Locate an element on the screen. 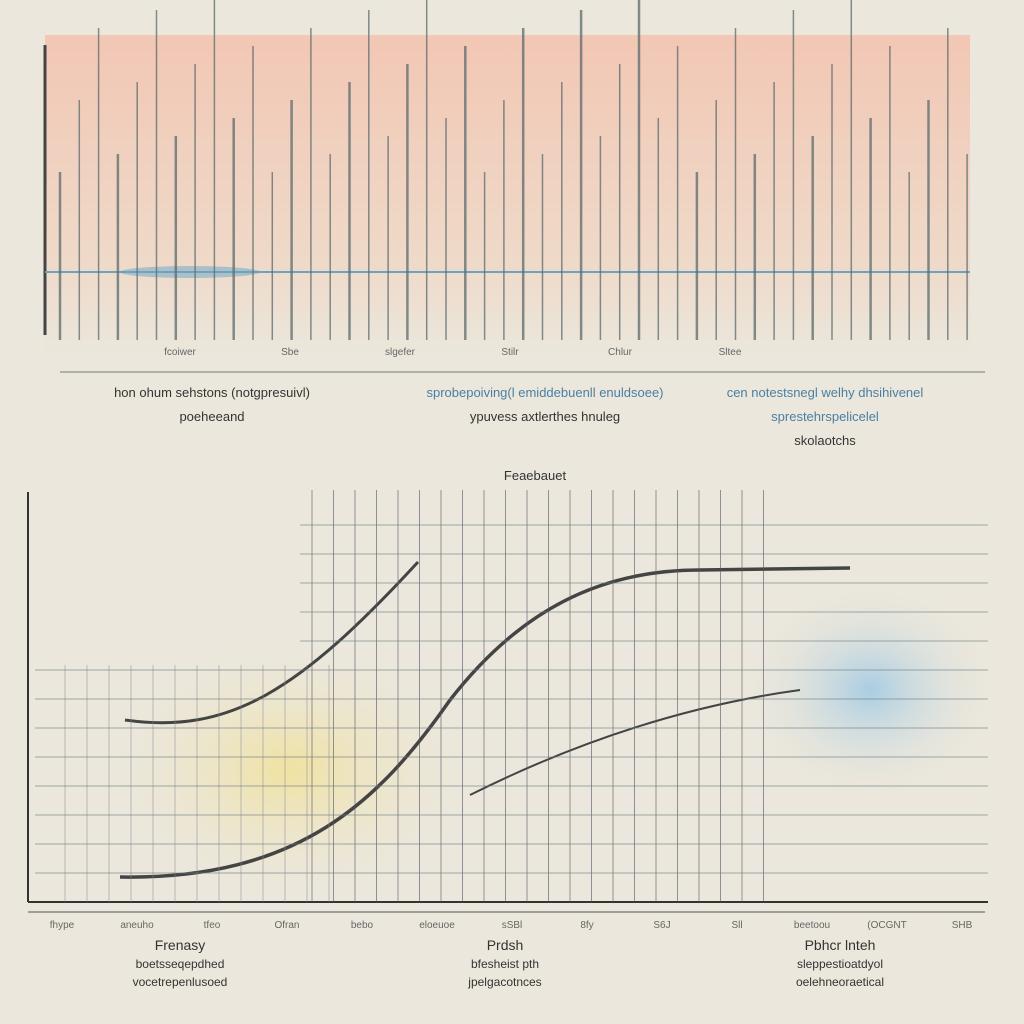  caption: skolaotchs is located at coordinates (825, 440).